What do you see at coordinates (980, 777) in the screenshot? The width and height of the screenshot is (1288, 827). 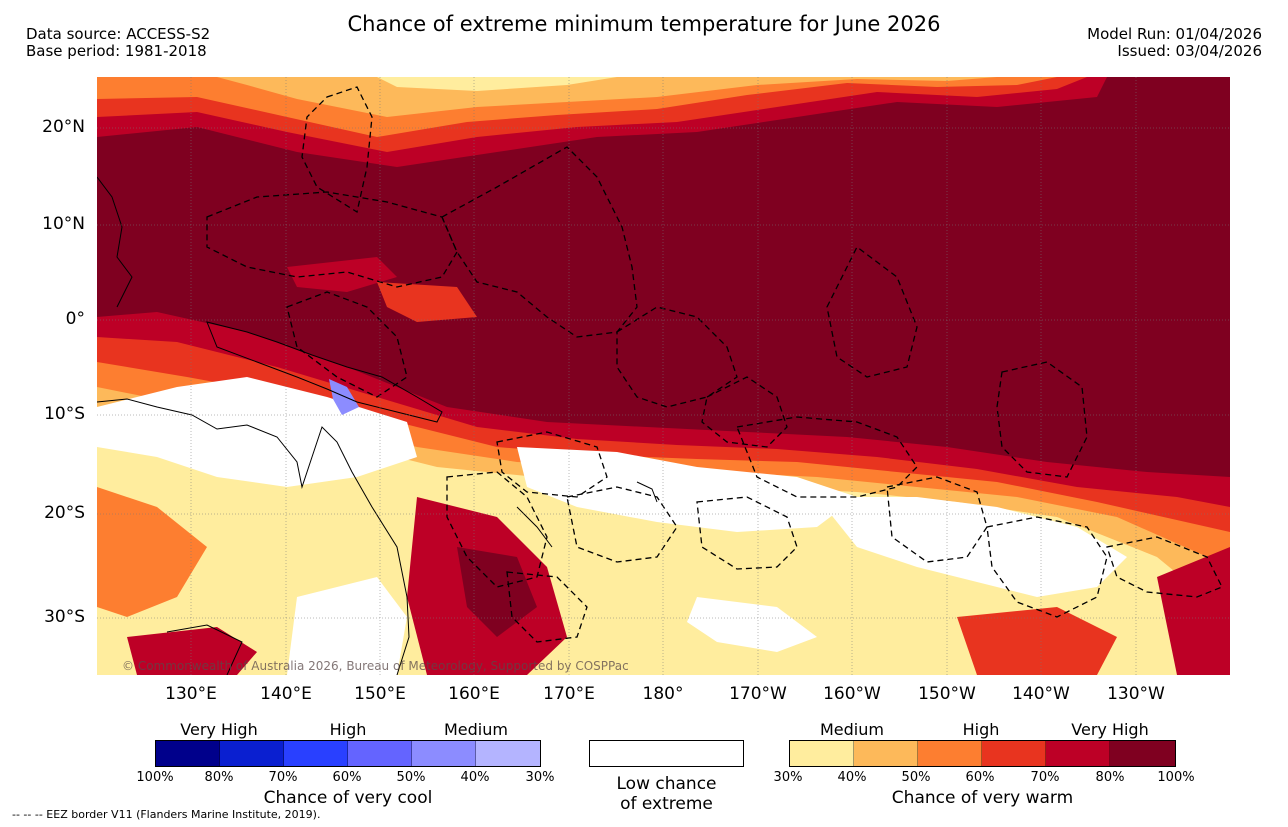 I see `warm-tick: 60%` at bounding box center [980, 777].